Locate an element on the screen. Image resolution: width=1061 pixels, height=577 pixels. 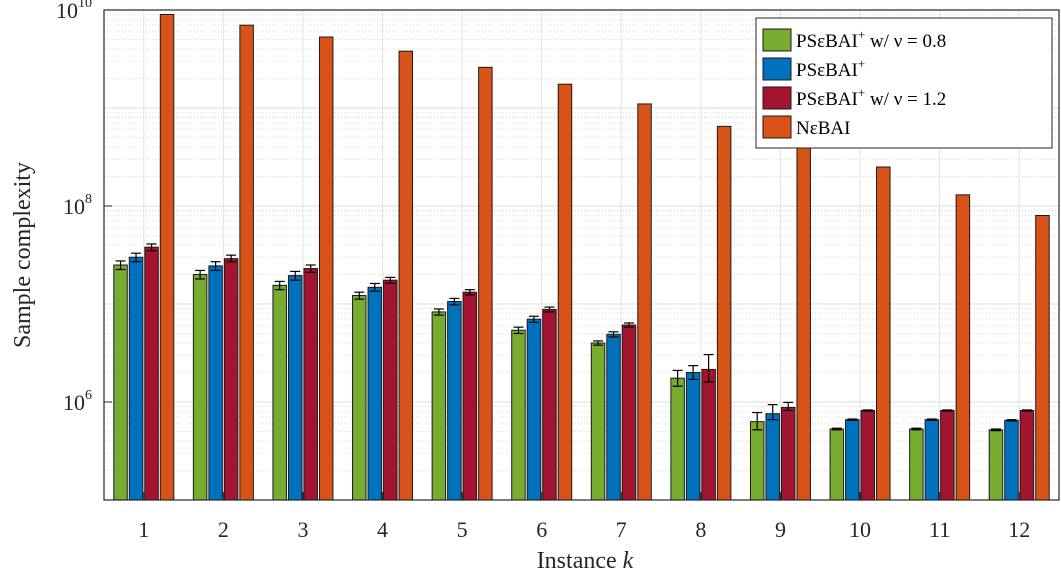
x-tick-label: 8 is located at coordinates (700, 529).